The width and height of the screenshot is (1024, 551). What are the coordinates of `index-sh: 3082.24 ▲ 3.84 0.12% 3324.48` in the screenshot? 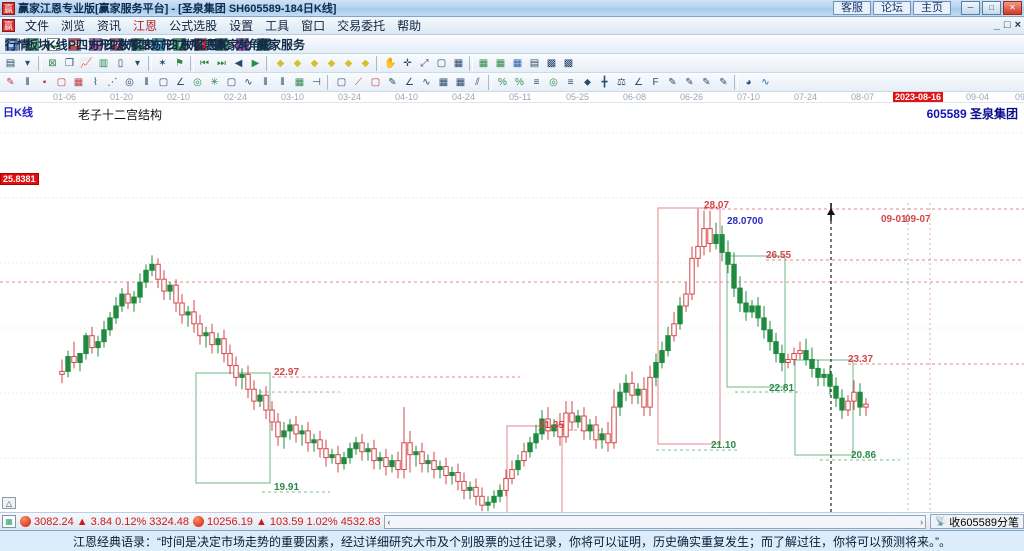 It's located at (104, 522).